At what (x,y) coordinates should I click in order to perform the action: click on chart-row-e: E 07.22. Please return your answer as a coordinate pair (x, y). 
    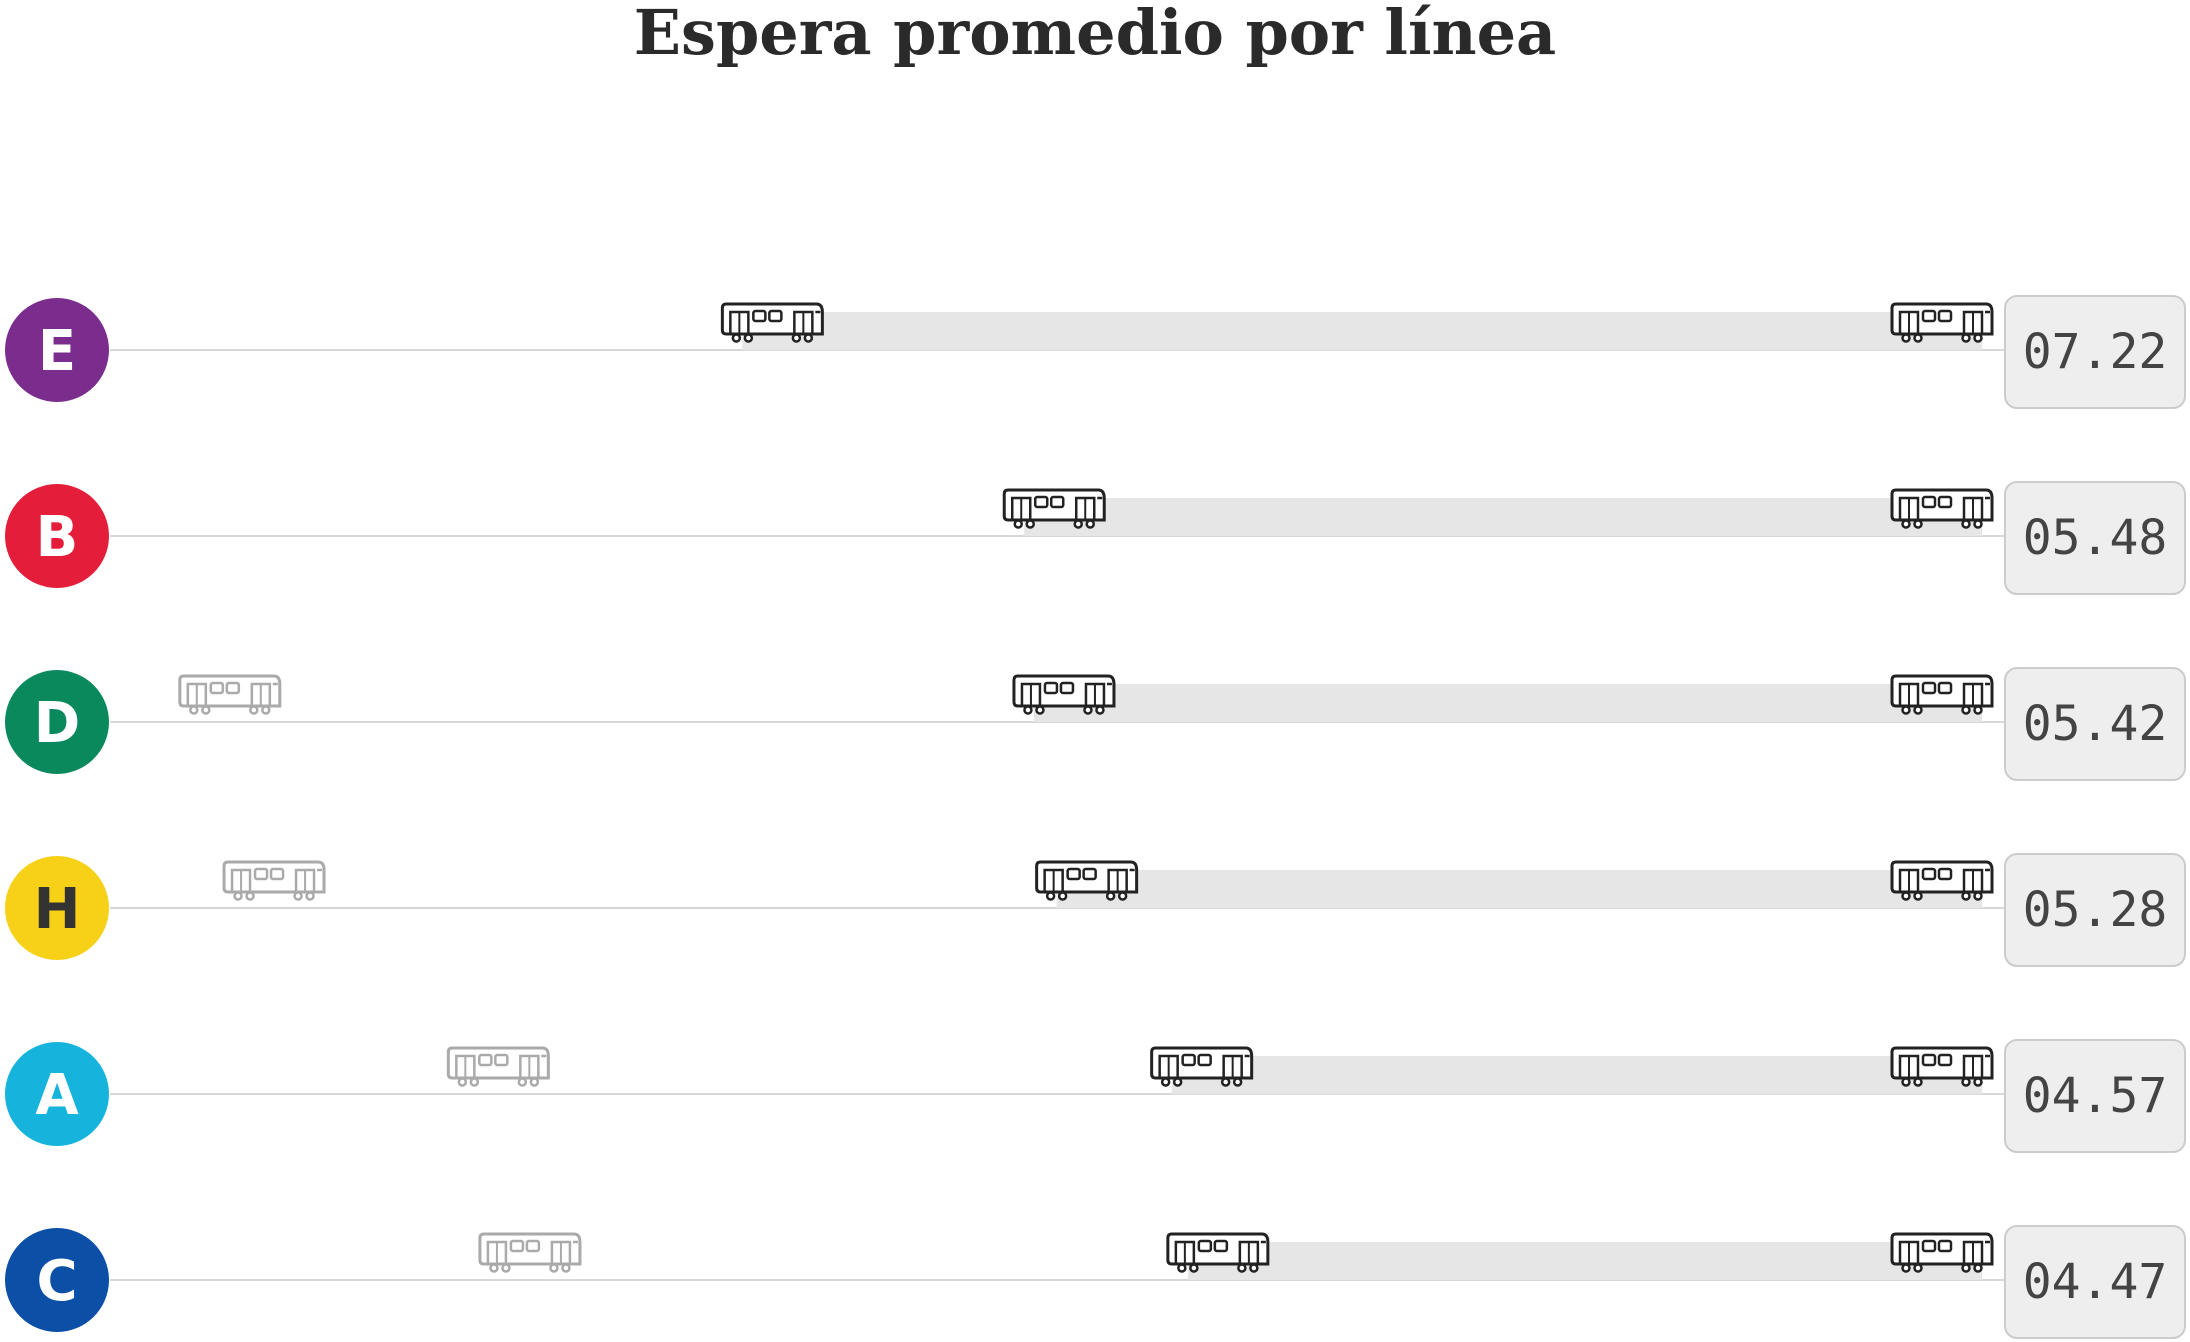
    Looking at the image, I should click on (1095, 352).